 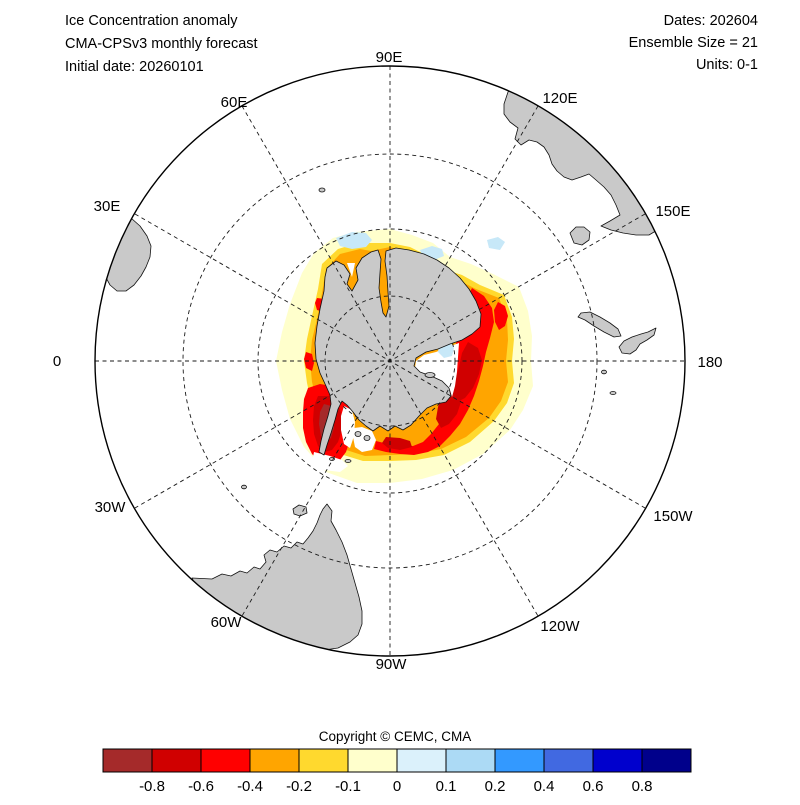 What do you see at coordinates (152, 786) in the screenshot?
I see `colorbar-tick: -0.8` at bounding box center [152, 786].